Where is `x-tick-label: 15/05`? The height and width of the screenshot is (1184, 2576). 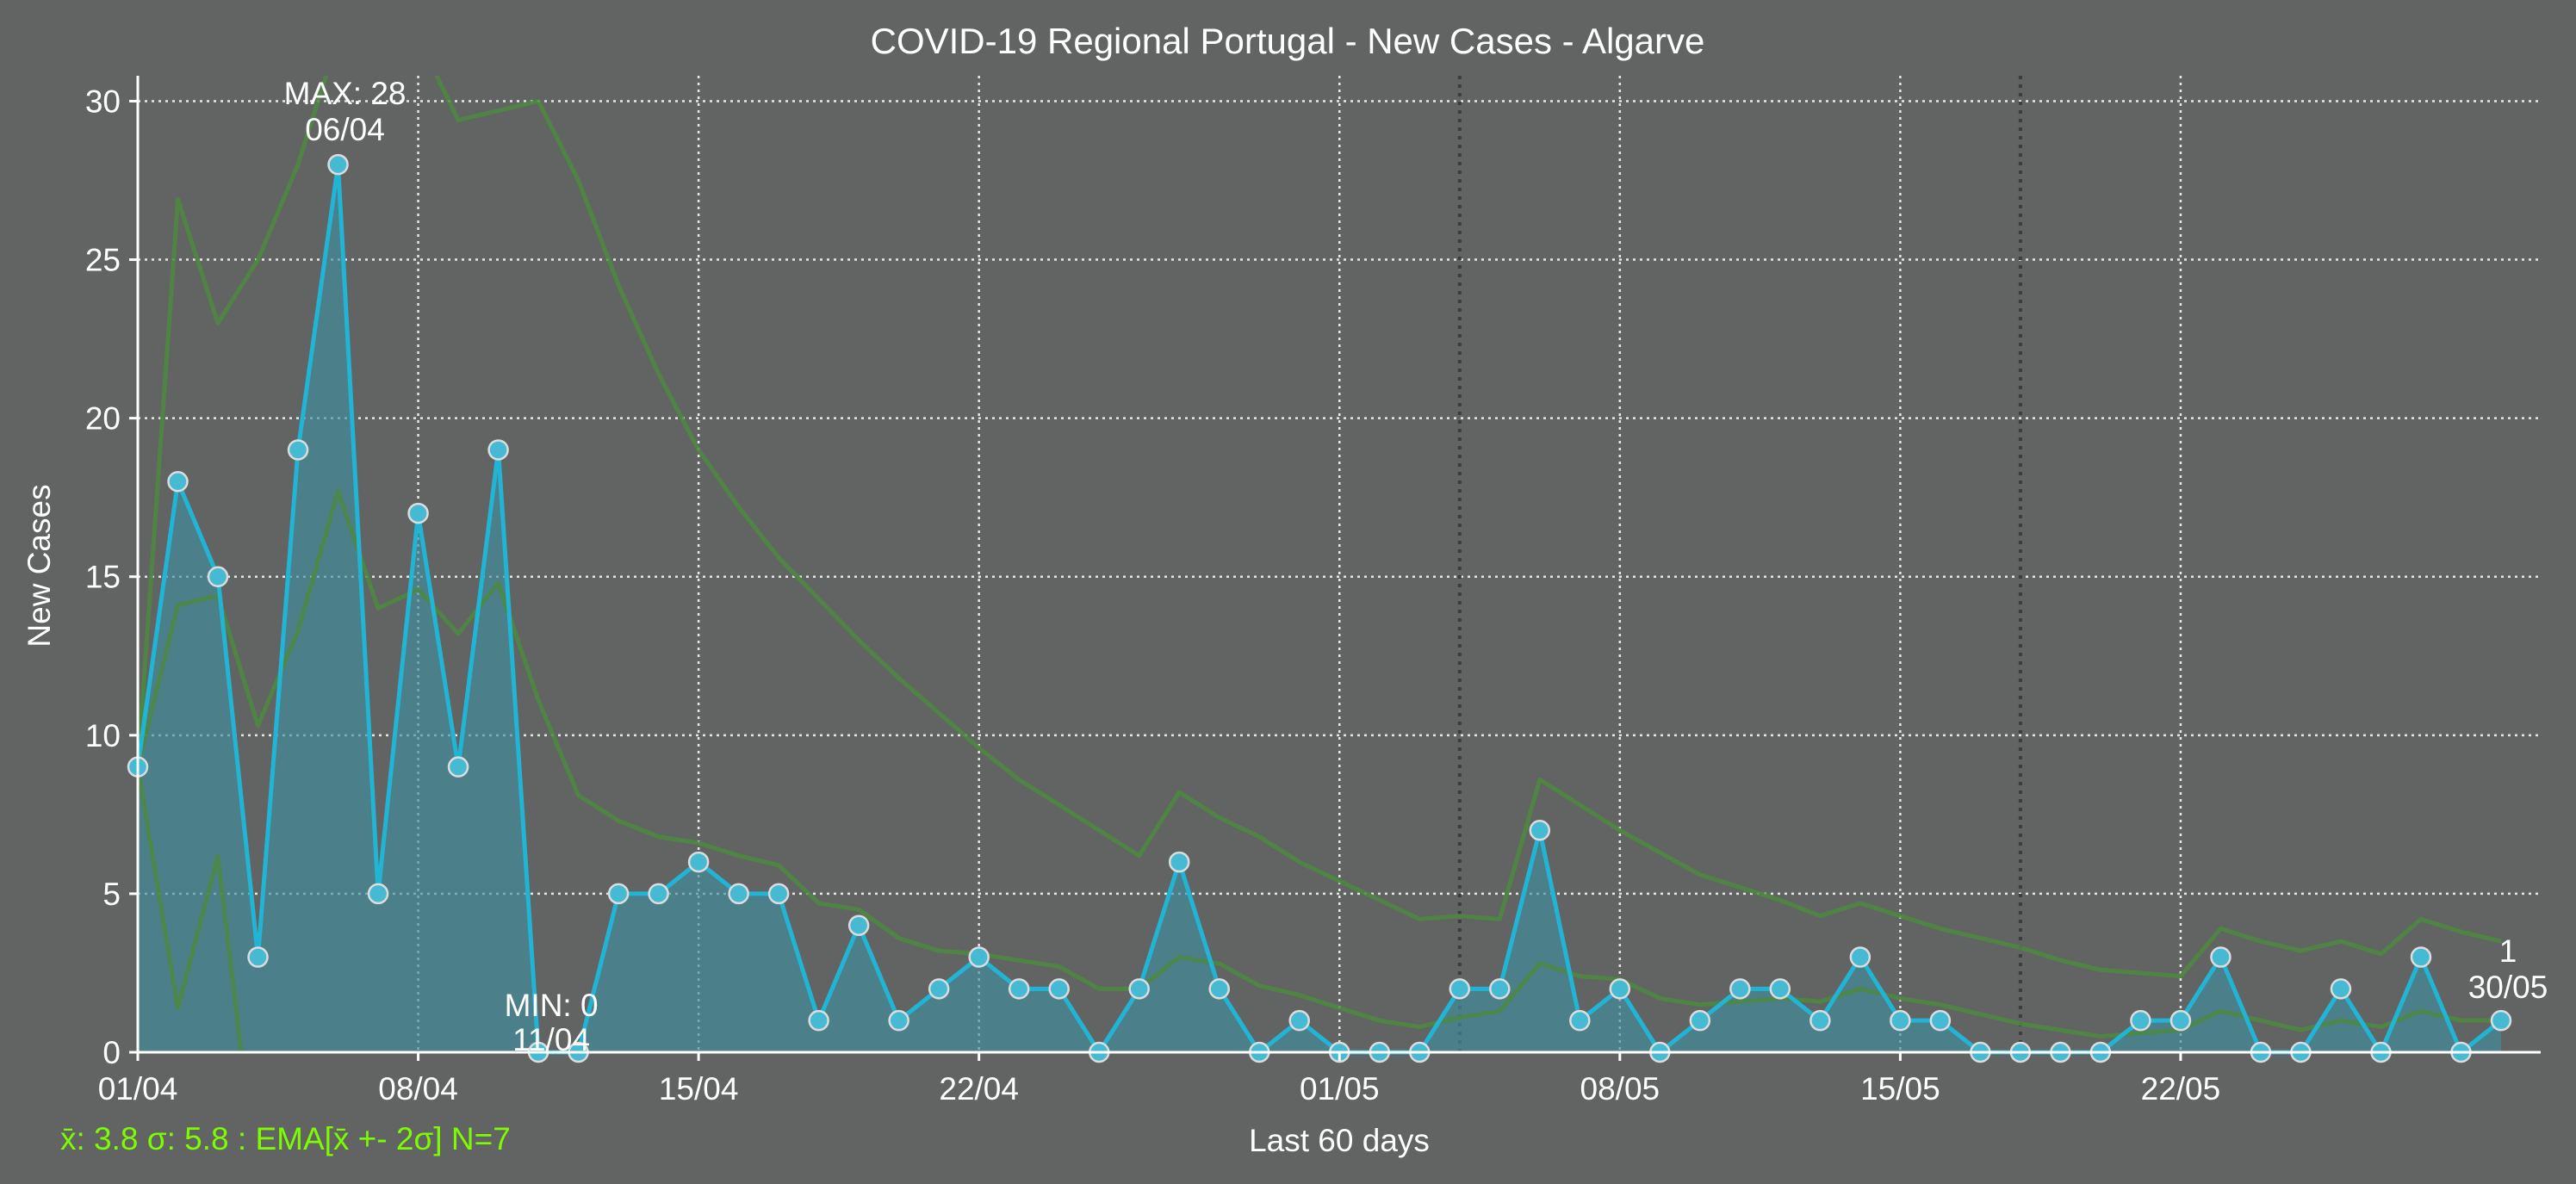 x-tick-label: 15/05 is located at coordinates (1900, 1089).